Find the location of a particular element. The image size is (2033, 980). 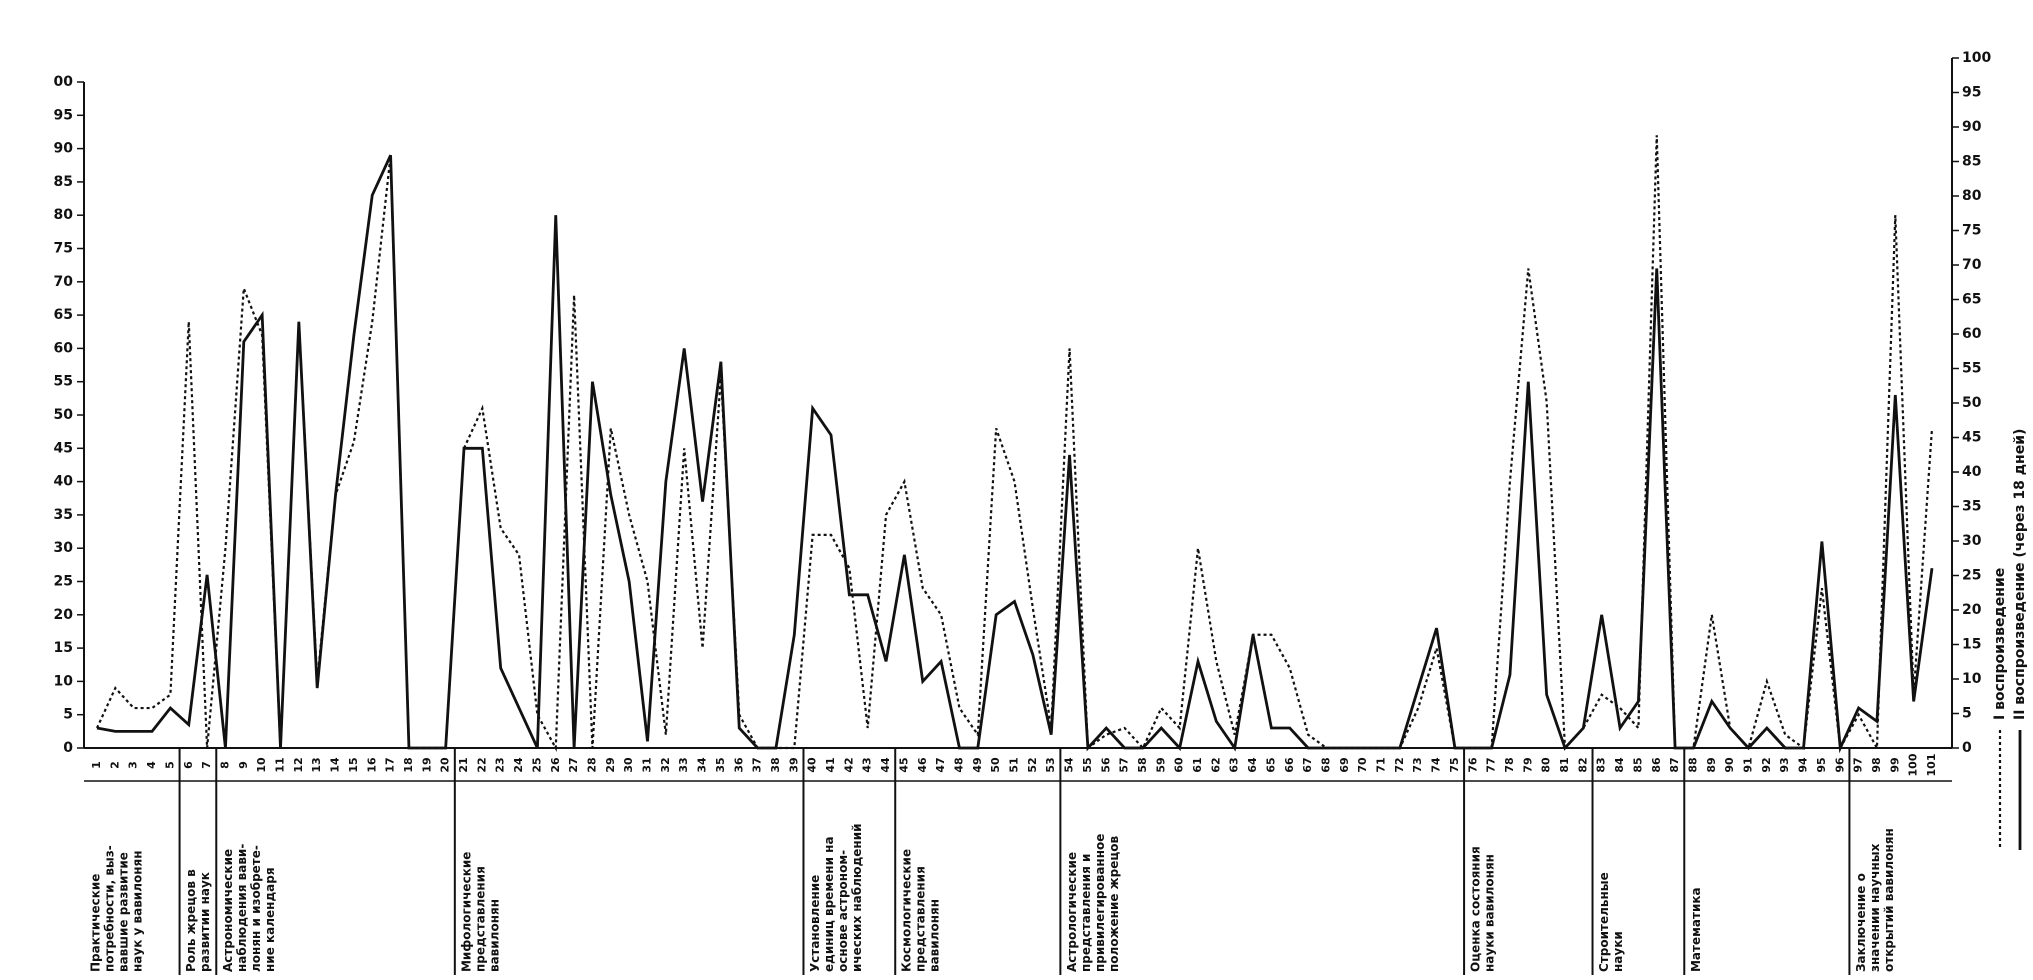

x-tick-label: 25 is located at coordinates (536, 764).